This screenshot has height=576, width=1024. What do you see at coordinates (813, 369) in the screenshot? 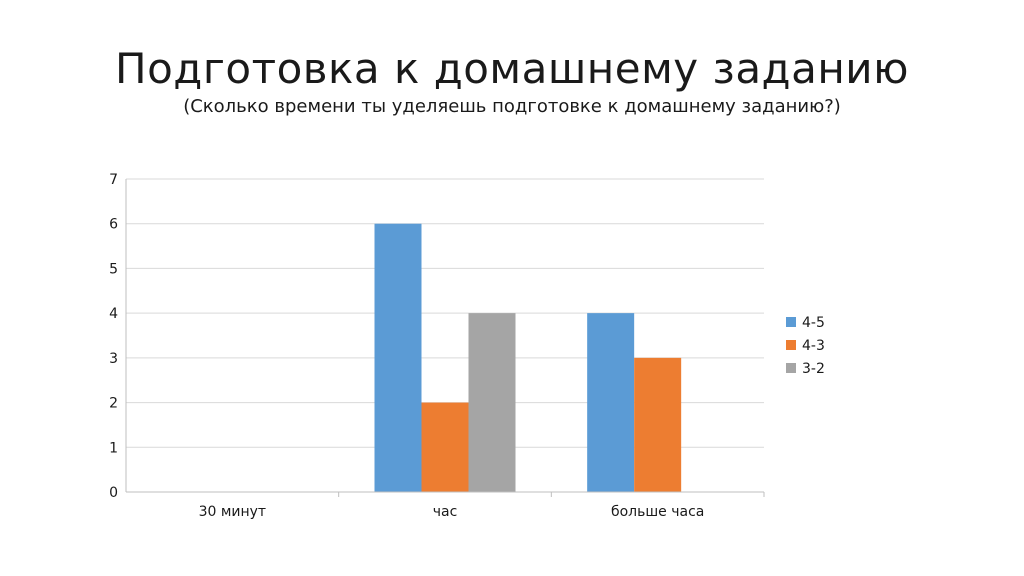
I see `legend-label: 3-2` at bounding box center [813, 369].